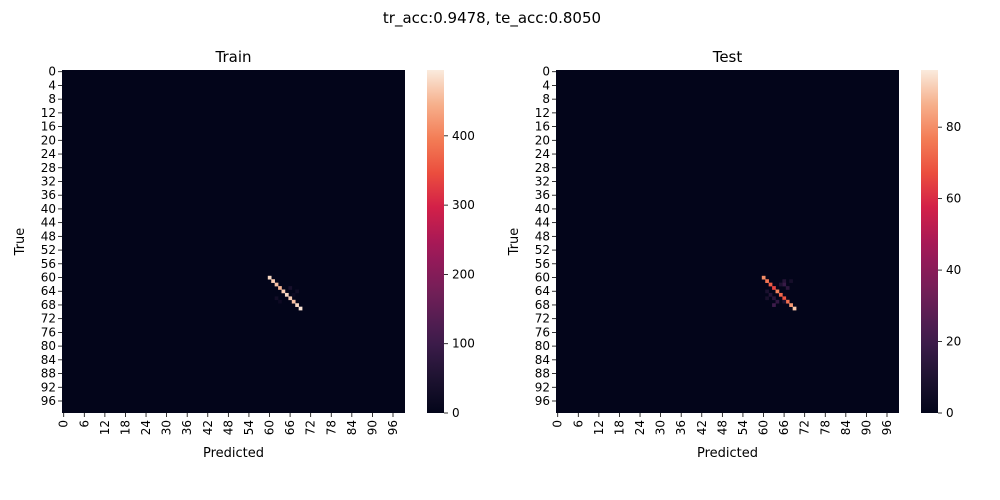 This screenshot has height=500, width=1000. Describe the element at coordinates (578, 424) in the screenshot. I see `x-tick-label: 6` at that location.